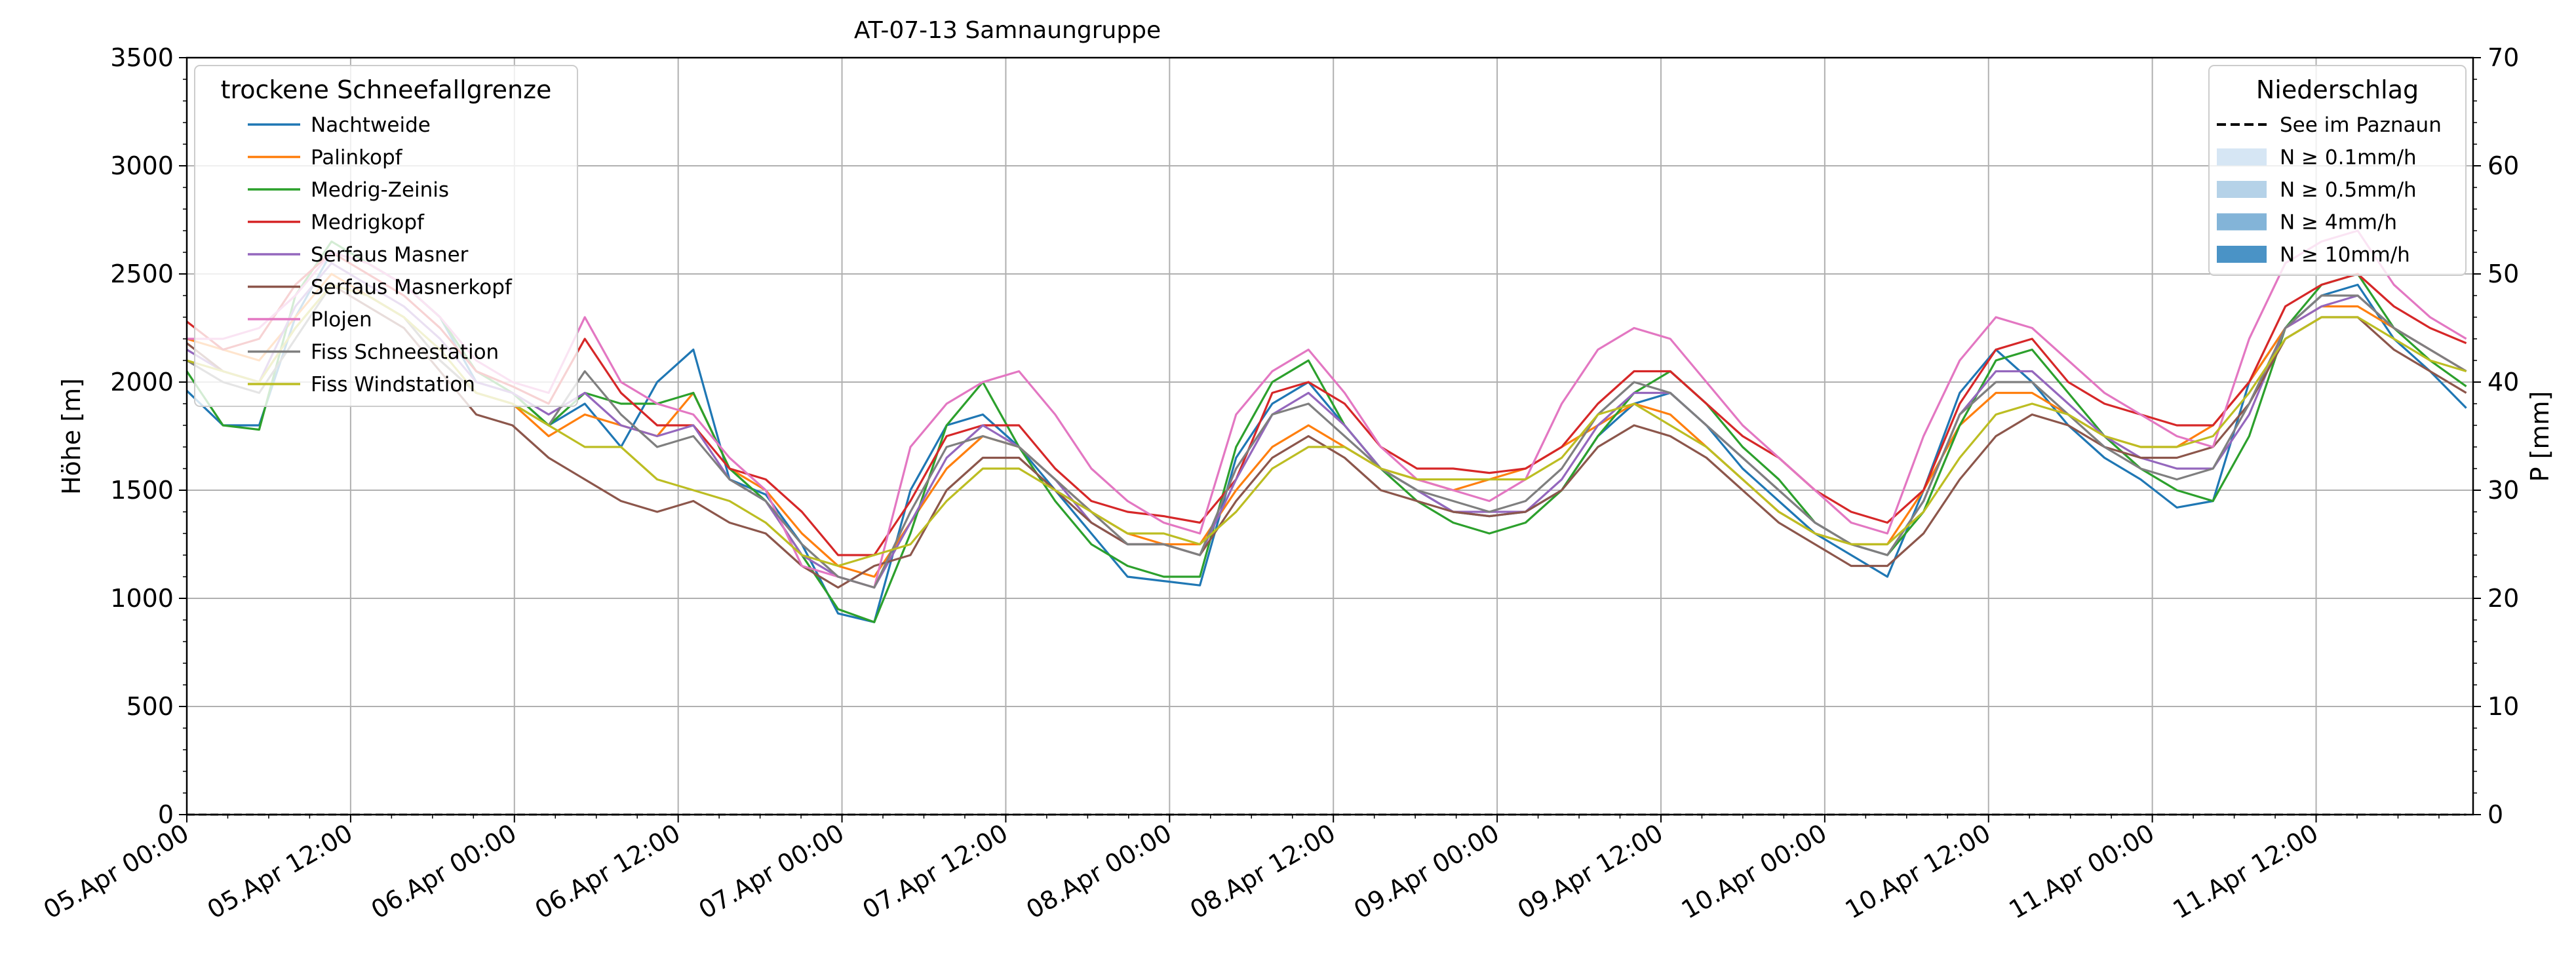 The image size is (2576, 966). I want to click on legend-label-medrigkopf: Medrigkopf, so click(368, 223).